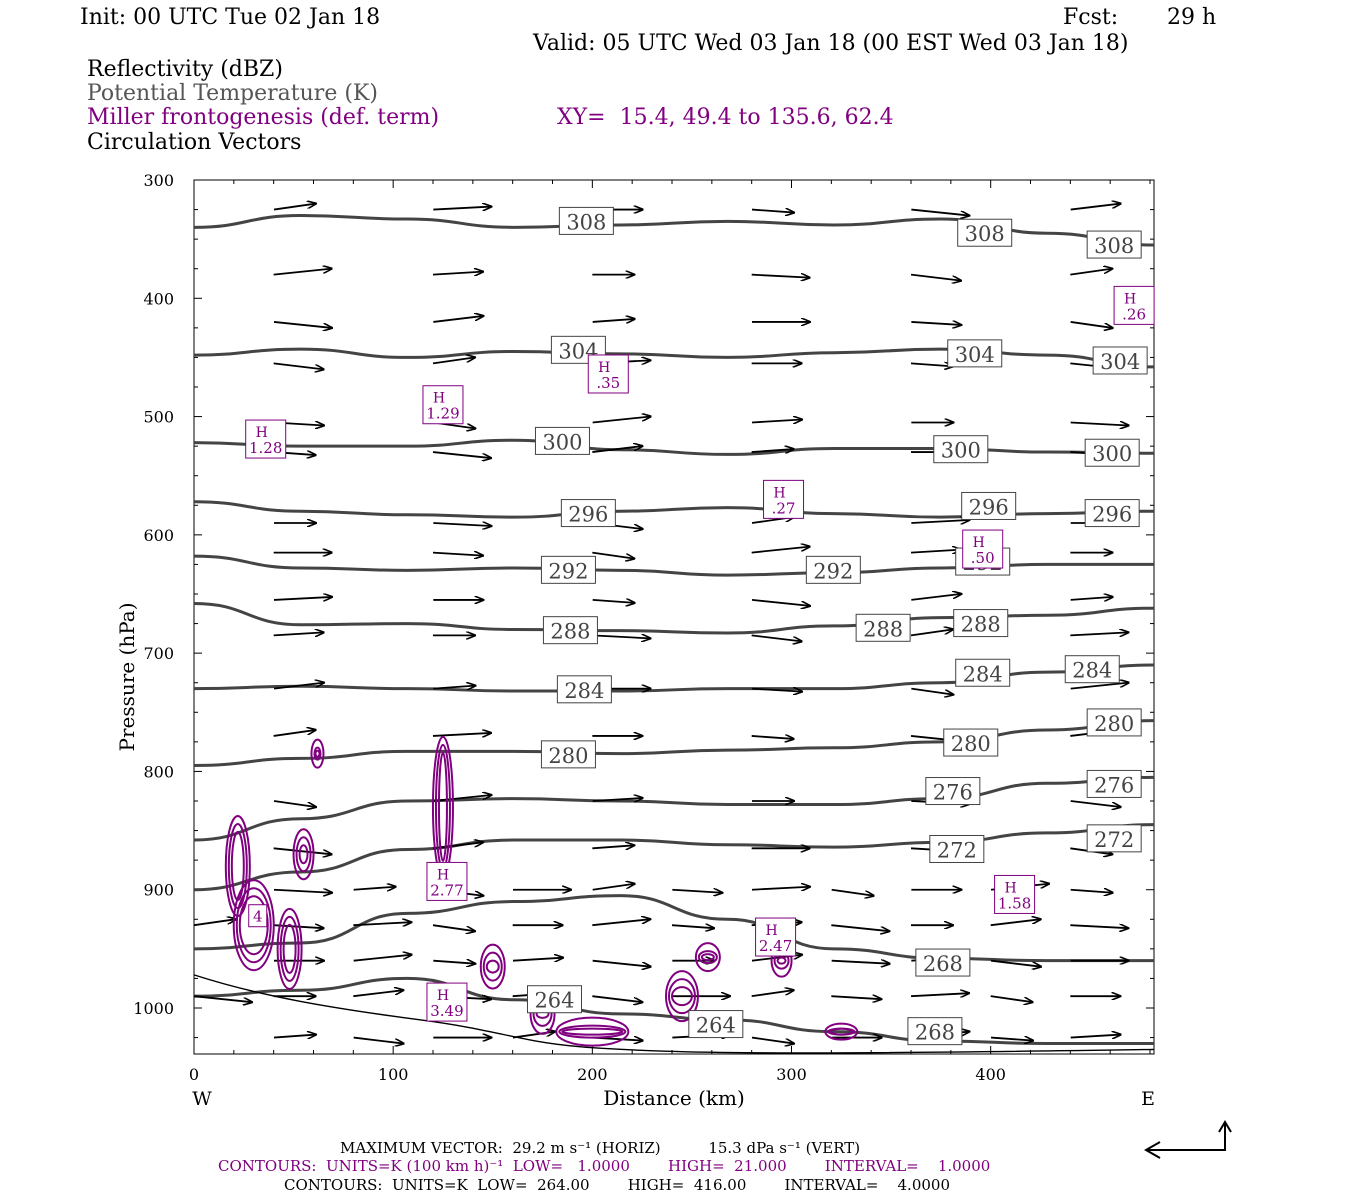 The image size is (1350, 1200). I want to click on frontogenesis-max-value: 1.29, so click(442, 414).